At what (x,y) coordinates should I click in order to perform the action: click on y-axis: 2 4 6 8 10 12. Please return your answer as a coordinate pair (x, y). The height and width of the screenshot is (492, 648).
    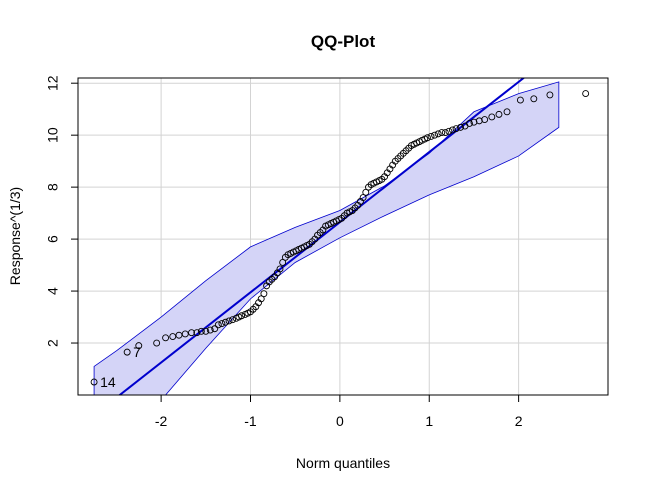
    Looking at the image, I should click on (62, 211).